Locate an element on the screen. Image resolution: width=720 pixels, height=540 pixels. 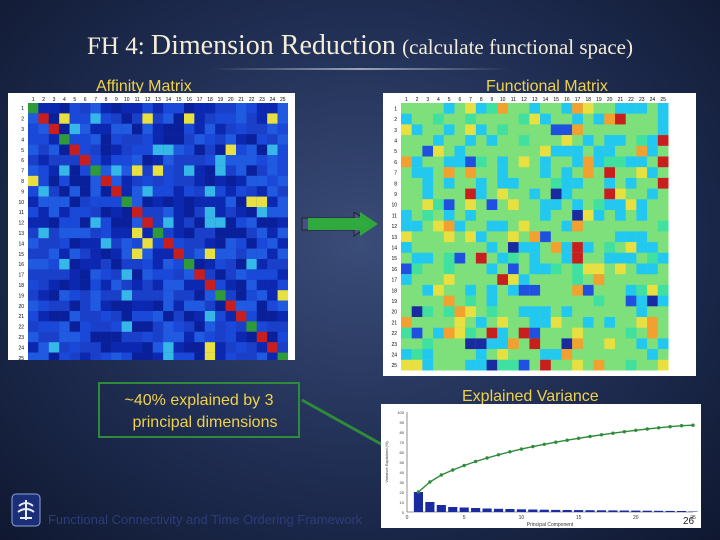
functional-col-tick: 17 is located at coordinates (578, 100).